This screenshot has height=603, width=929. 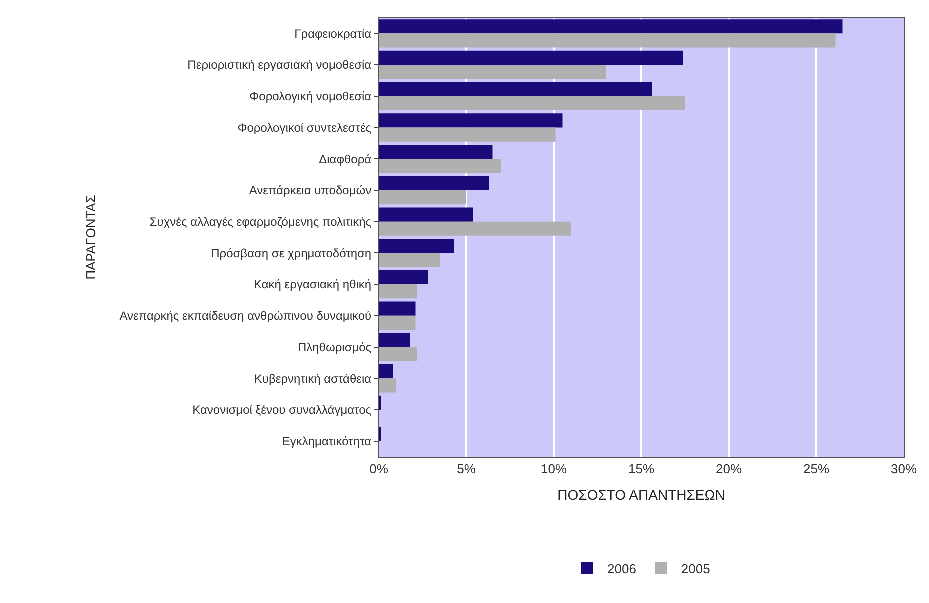 I want to click on y-axis-title: ΠΑΡΑΓΟΝΤΑΣ, so click(x=91, y=237).